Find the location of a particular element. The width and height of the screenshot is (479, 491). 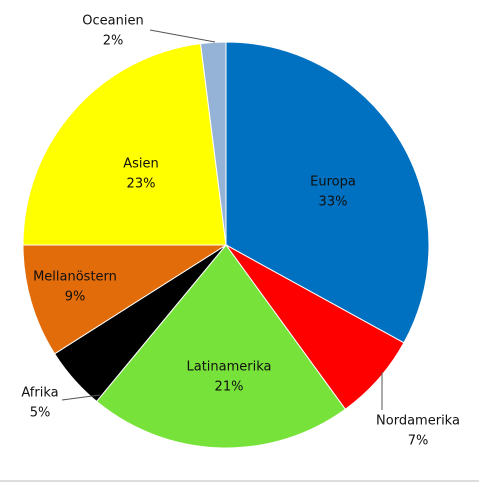

slice-name: Europa is located at coordinates (333, 182).